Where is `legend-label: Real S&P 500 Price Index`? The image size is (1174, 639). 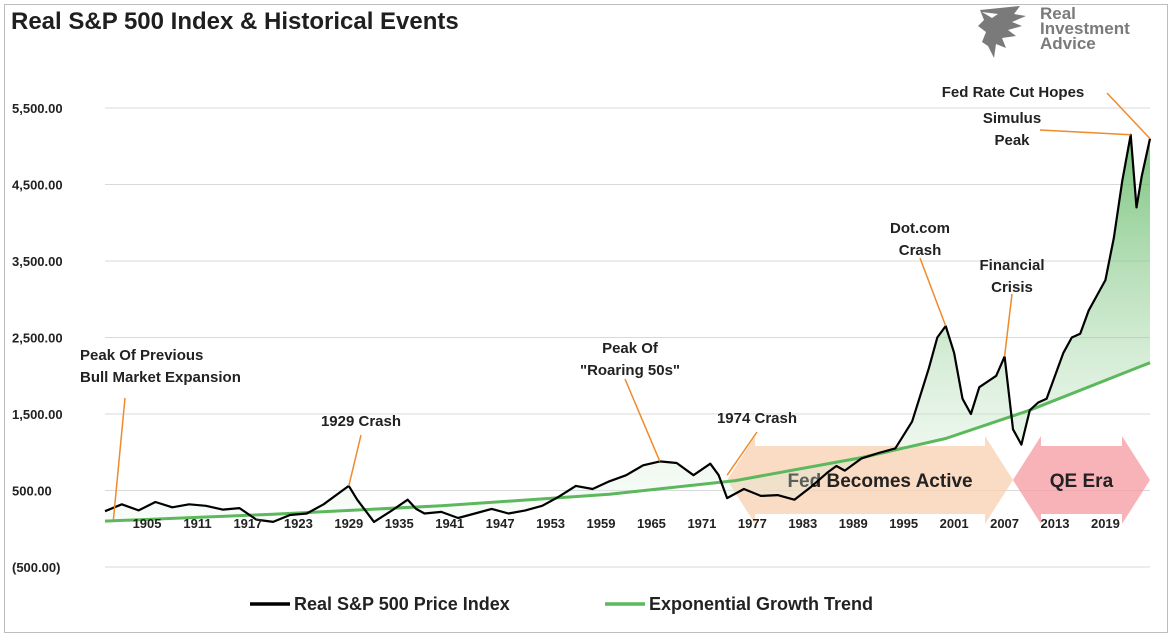 legend-label: Real S&P 500 Price Index is located at coordinates (402, 604).